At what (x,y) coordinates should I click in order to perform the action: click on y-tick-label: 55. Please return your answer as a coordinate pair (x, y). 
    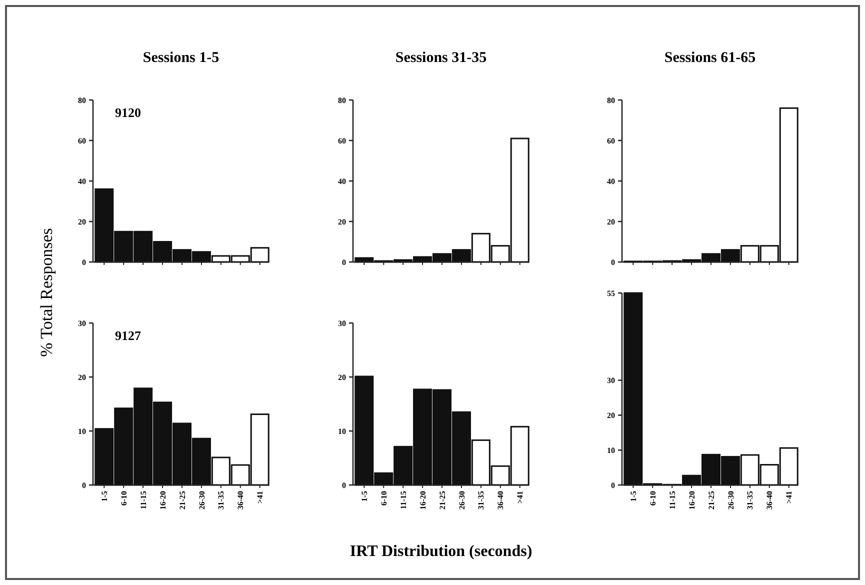
    Looking at the image, I should click on (611, 293).